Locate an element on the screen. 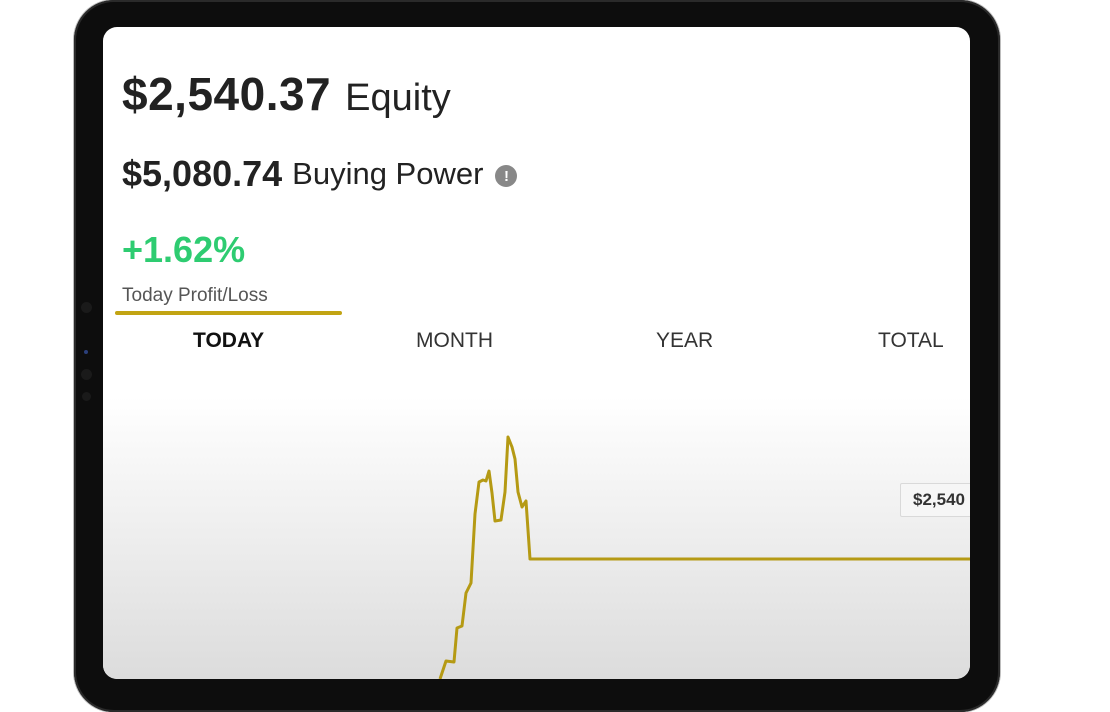 The height and width of the screenshot is (712, 1110). profit-loss-percent: +1.62% is located at coordinates (184, 249).